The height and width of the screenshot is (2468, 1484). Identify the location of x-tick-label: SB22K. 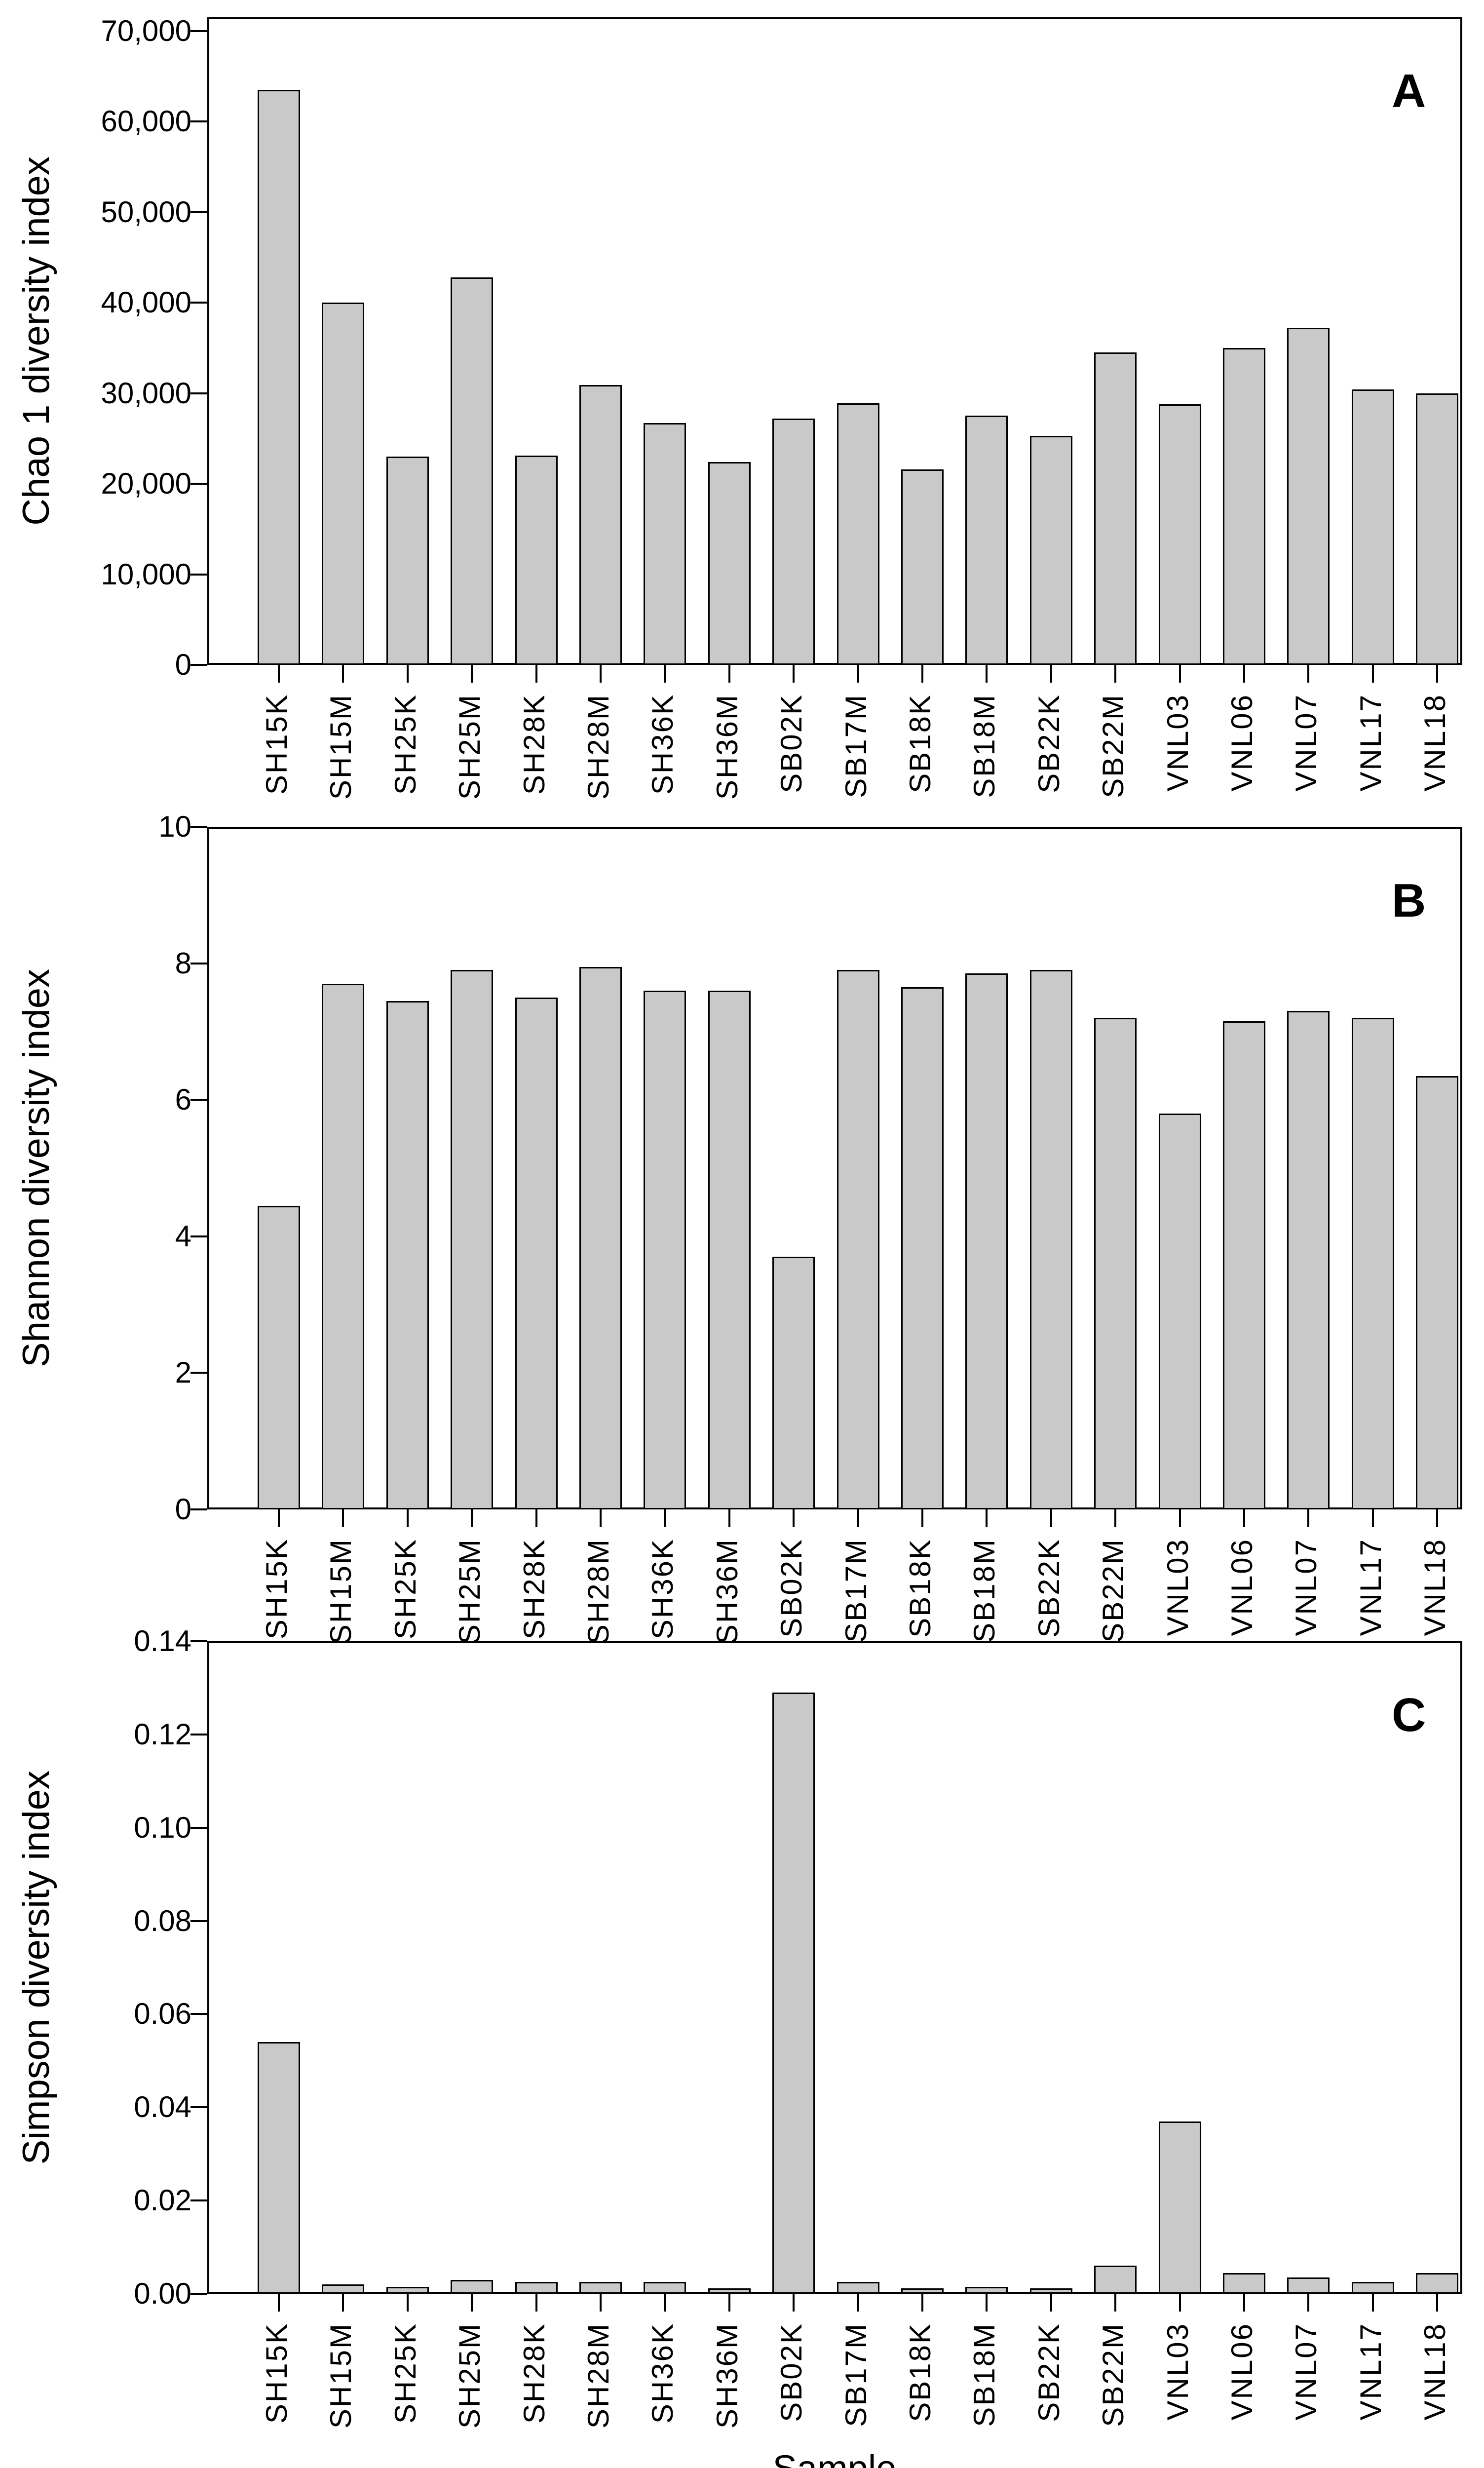
(1049, 743).